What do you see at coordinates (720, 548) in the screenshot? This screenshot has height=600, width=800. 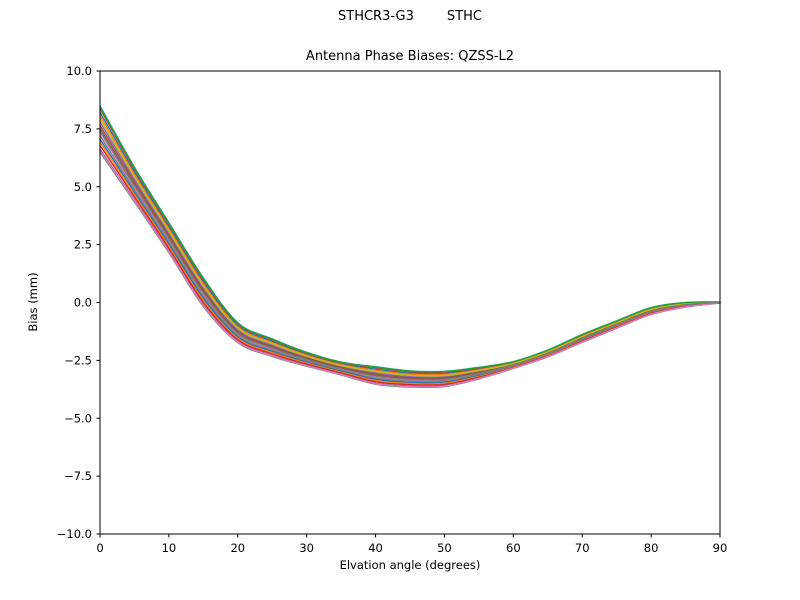 I see `x-tick-label: 90` at bounding box center [720, 548].